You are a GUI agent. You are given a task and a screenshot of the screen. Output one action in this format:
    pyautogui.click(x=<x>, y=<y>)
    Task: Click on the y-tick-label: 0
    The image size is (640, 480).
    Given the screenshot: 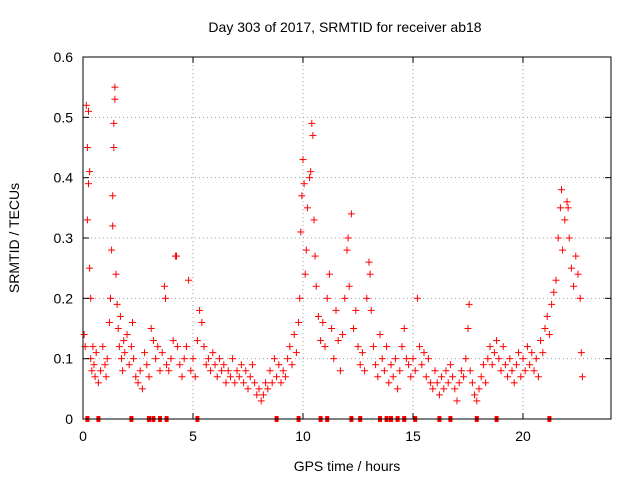 What is the action you would take?
    pyautogui.click(x=69, y=419)
    